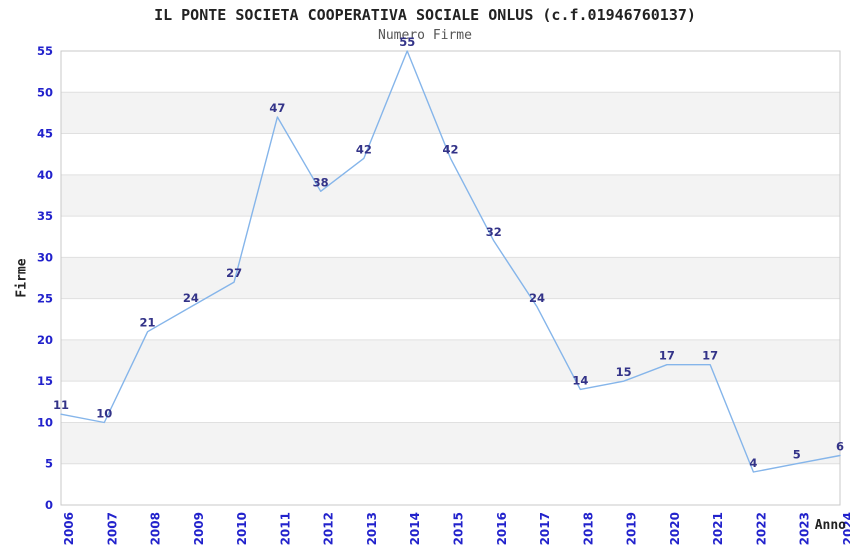  I want to click on x-axis-title: Anno, so click(830, 525).